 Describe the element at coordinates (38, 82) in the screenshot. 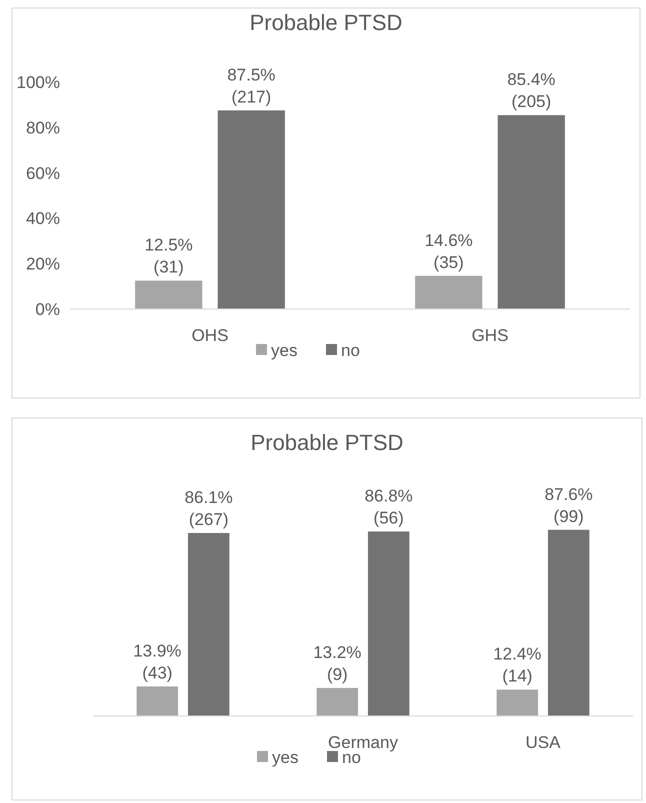

I see `y-tick-label: 100%` at that location.